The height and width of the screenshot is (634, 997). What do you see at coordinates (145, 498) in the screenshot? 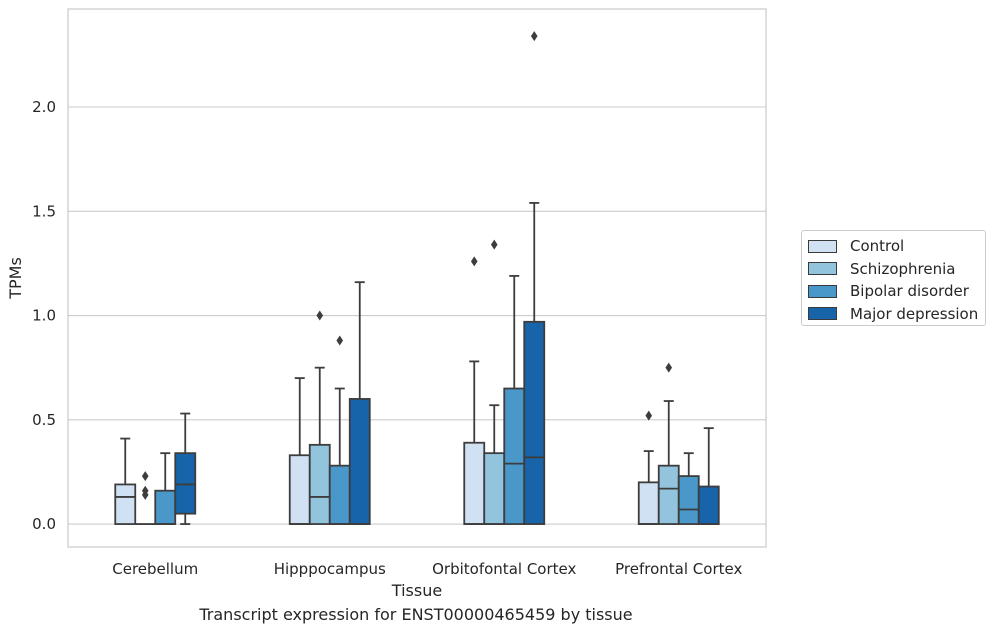
I see `box-schizophrenia-cerebellum` at bounding box center [145, 498].